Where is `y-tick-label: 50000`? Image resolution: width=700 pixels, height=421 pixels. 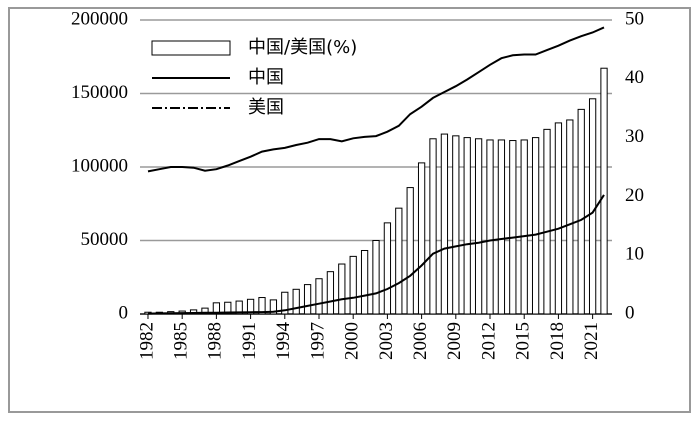 y-tick-label: 50000 is located at coordinates (105, 239).